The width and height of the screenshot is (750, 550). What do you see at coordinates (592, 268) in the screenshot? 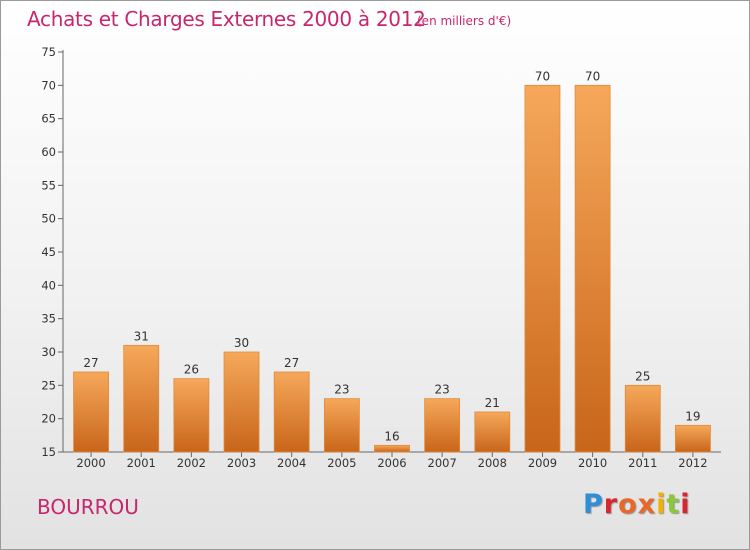
I see `bar-2010` at bounding box center [592, 268].